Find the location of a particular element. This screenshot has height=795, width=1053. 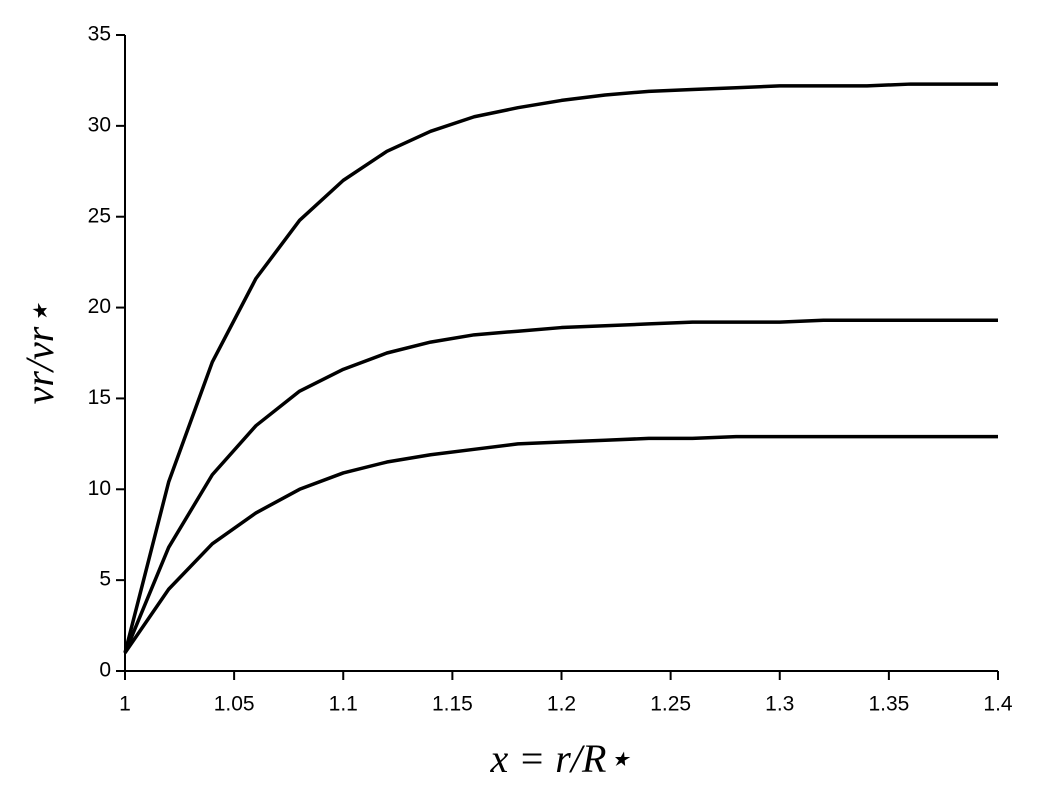

x-tick-label: 1.35 is located at coordinates (888, 704).